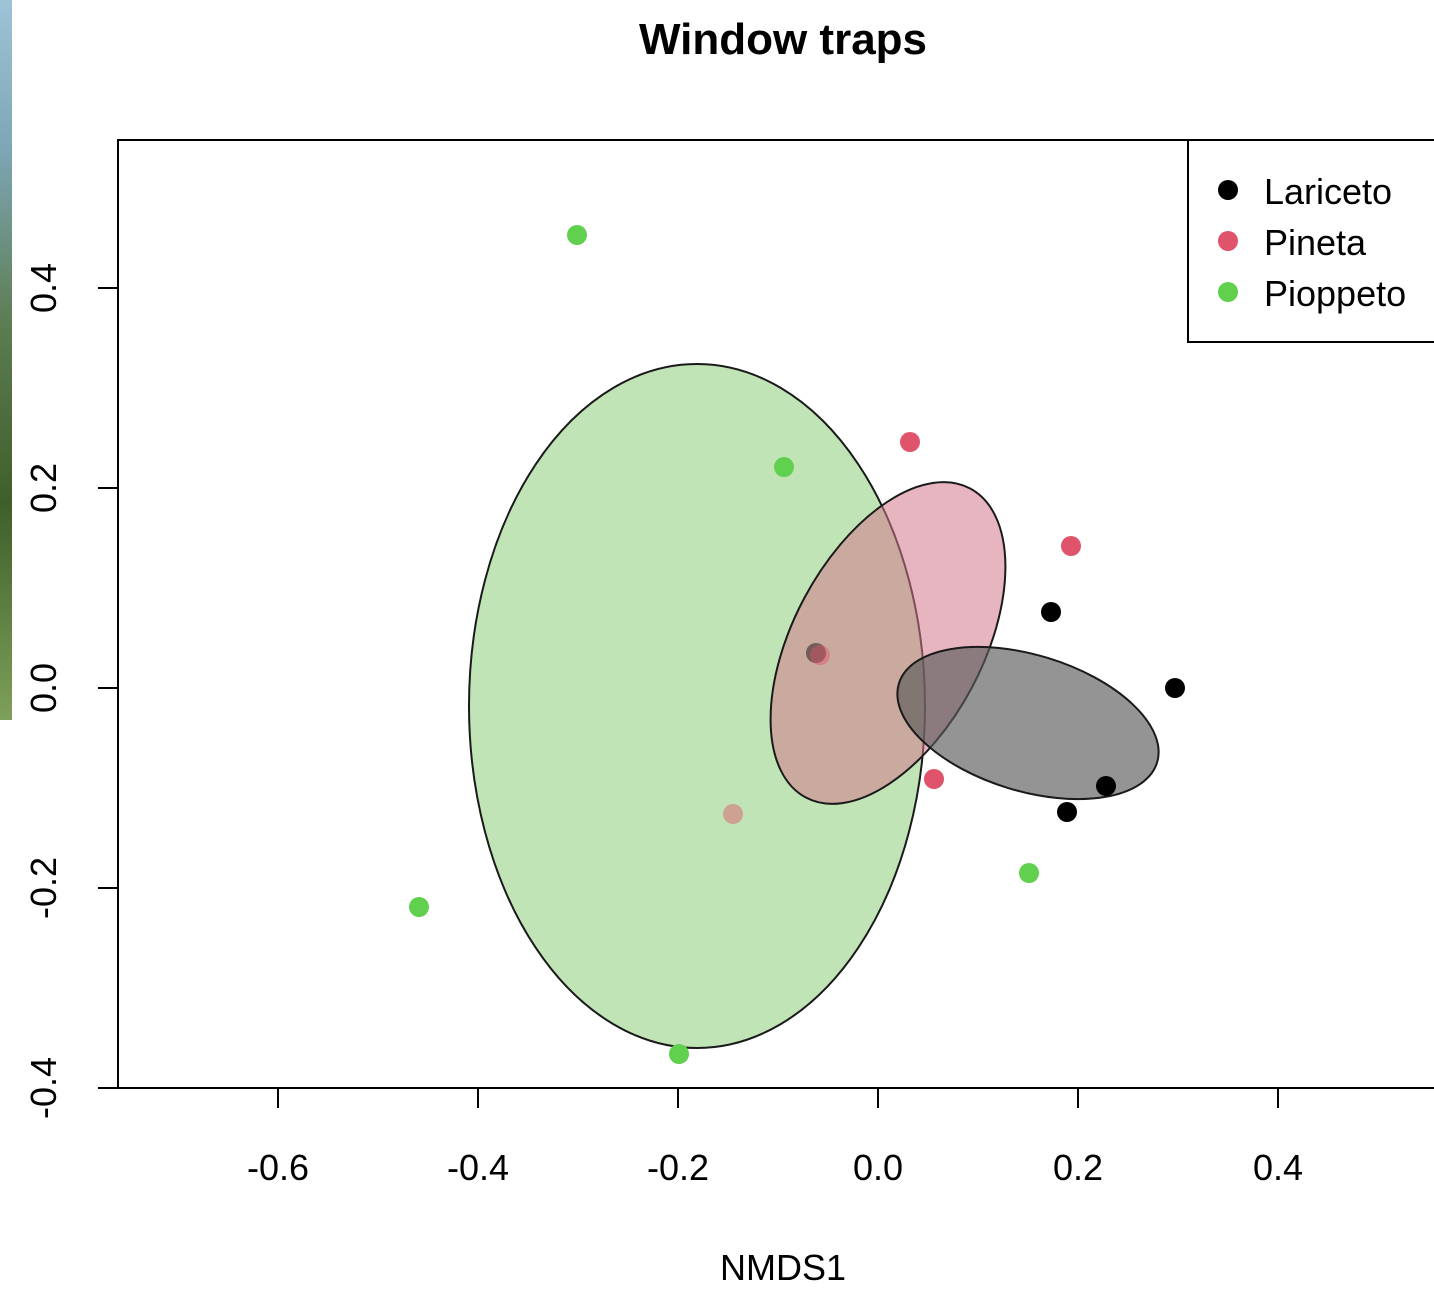  Describe the element at coordinates (878, 1167) in the screenshot. I see `x-tick-label: 0.0` at that location.